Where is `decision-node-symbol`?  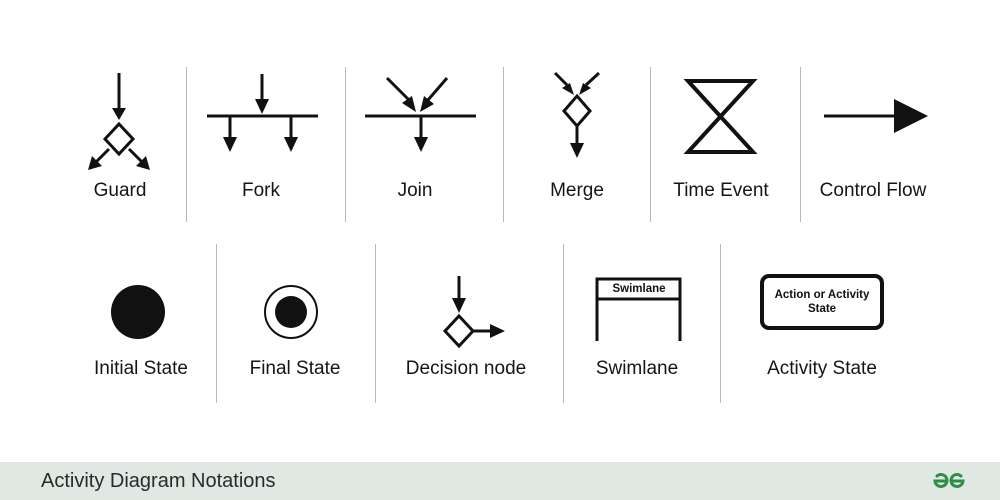 decision-node-symbol is located at coordinates (473, 312).